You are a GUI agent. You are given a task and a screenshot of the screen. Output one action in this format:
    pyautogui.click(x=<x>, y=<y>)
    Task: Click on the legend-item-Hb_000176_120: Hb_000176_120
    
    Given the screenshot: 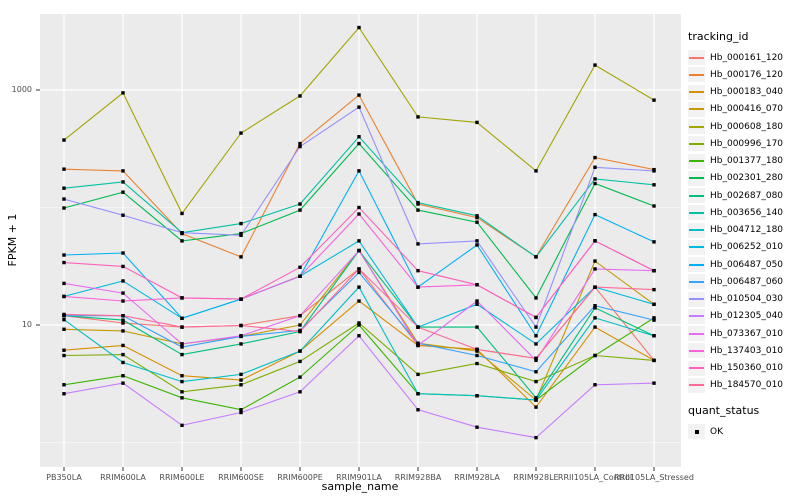 What is the action you would take?
    pyautogui.click(x=743, y=74)
    